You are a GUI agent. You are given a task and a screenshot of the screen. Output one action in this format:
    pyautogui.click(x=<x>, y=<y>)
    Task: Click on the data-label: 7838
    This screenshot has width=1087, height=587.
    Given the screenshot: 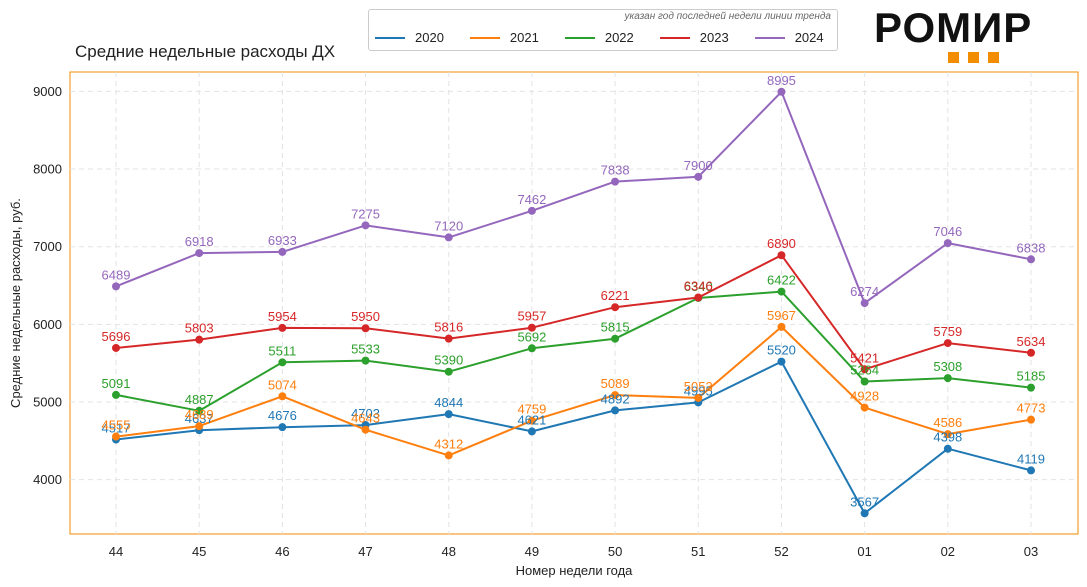 What is the action you would take?
    pyautogui.click(x=615, y=170)
    